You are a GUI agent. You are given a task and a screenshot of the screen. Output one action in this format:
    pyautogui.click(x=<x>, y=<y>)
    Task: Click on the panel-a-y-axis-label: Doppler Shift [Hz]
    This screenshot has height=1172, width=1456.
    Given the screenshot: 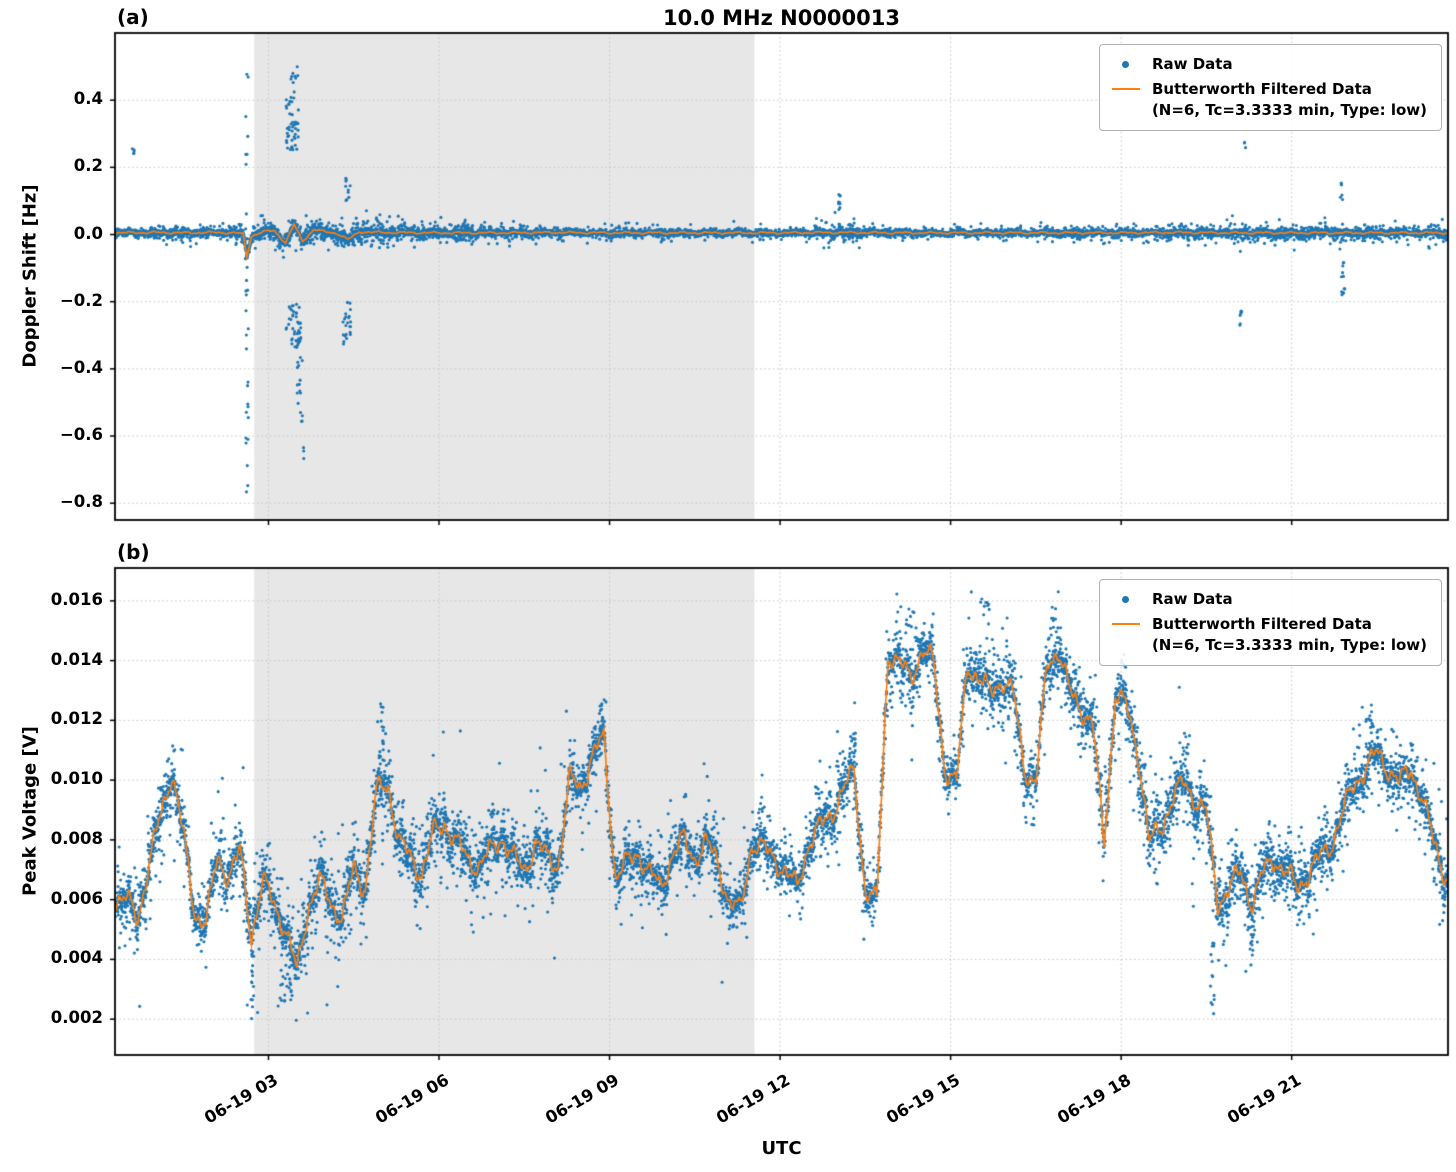 What is the action you would take?
    pyautogui.click(x=30, y=276)
    